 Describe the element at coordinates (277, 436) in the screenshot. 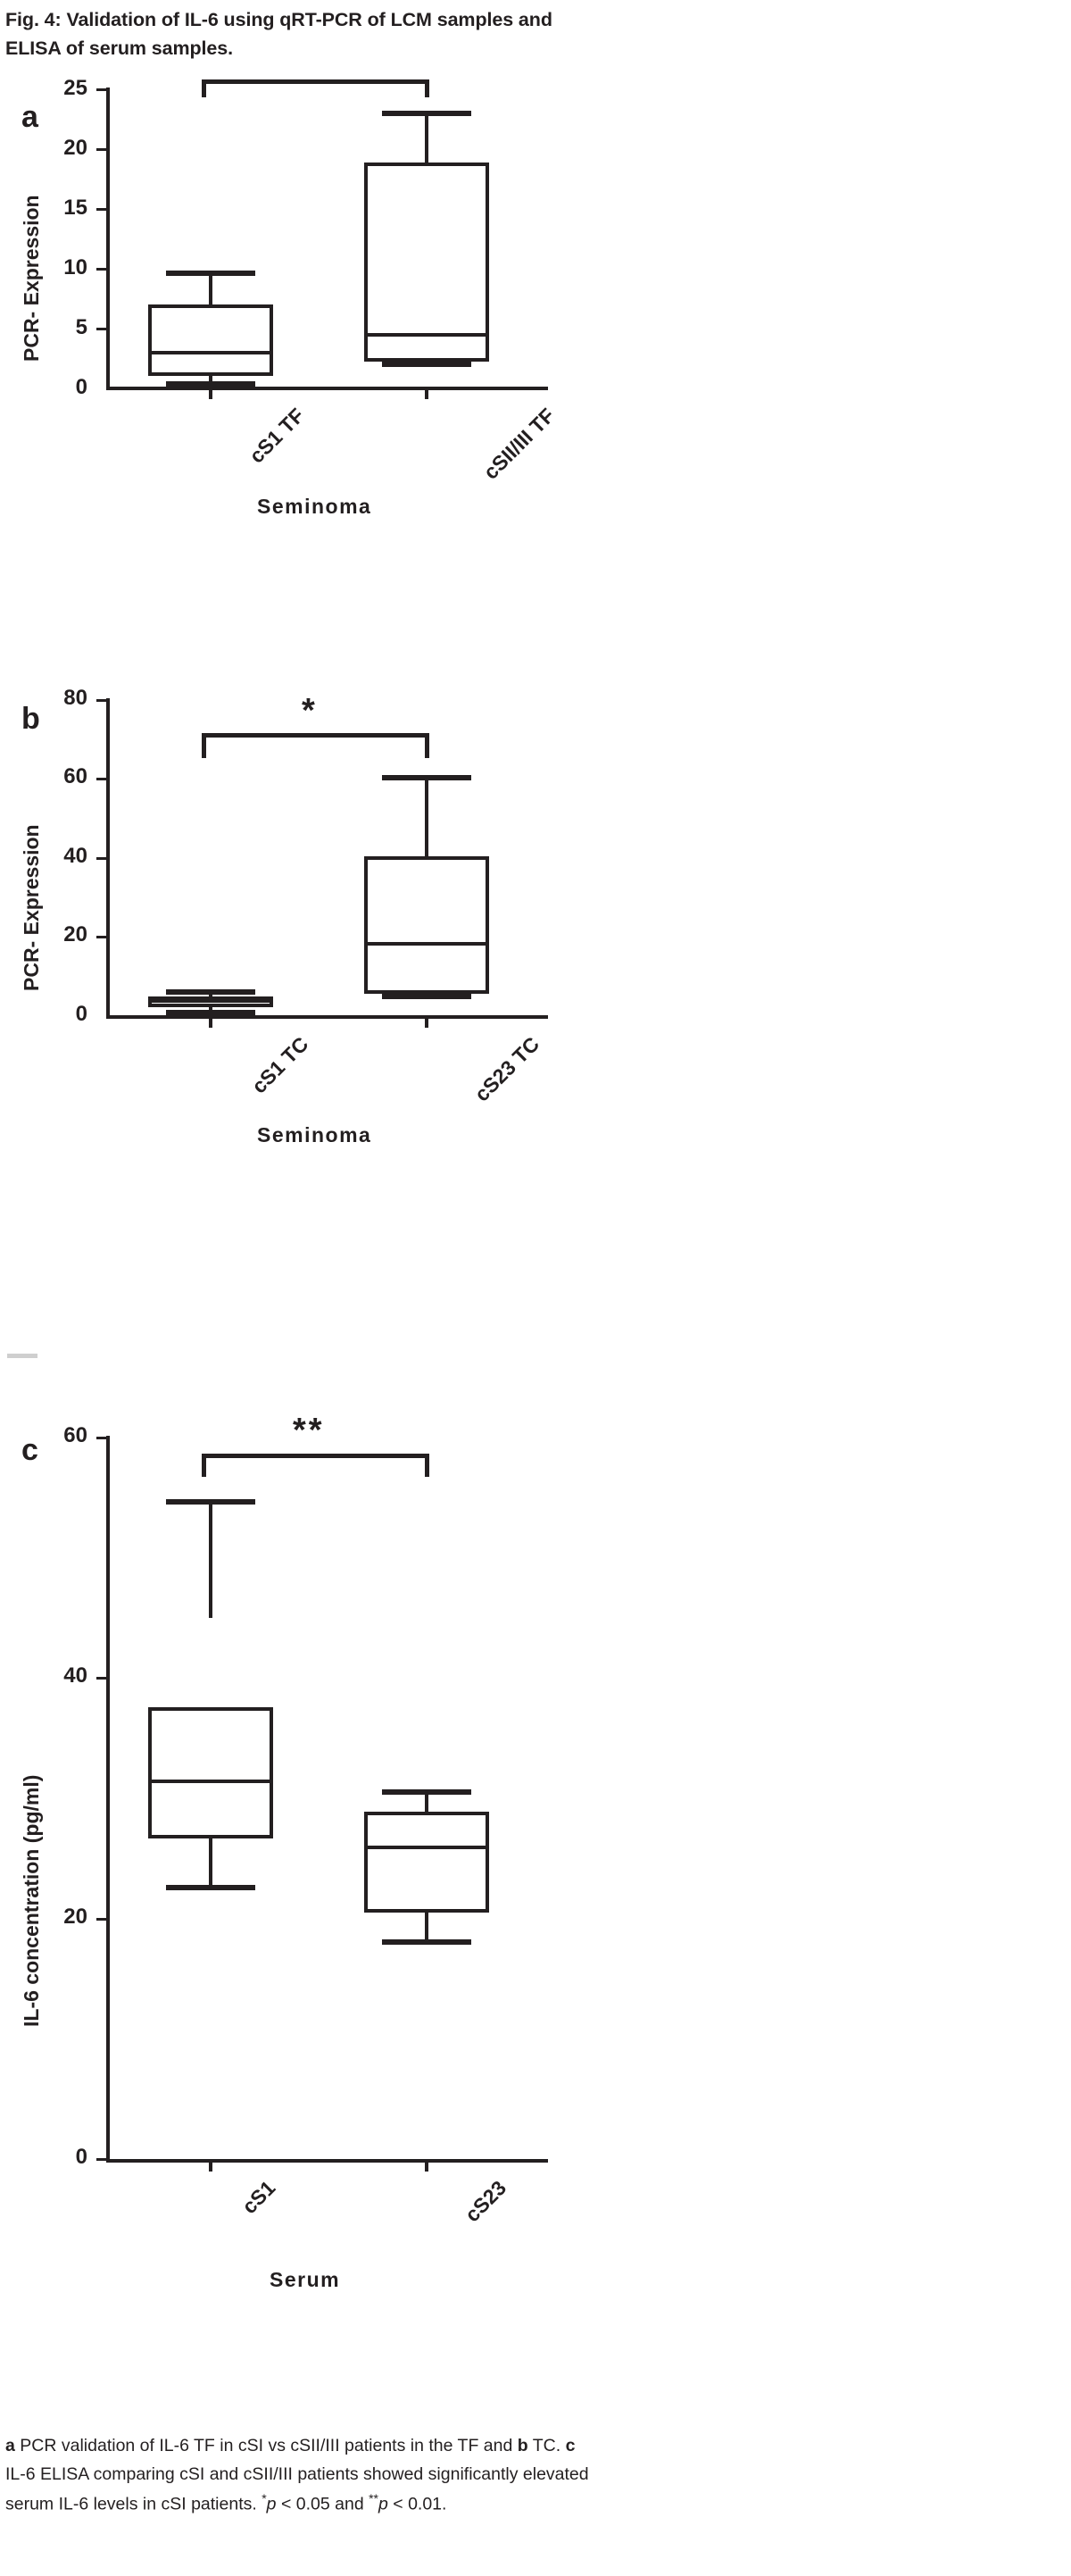

I see `panel-a-category-label-1: cS1 TF` at that location.